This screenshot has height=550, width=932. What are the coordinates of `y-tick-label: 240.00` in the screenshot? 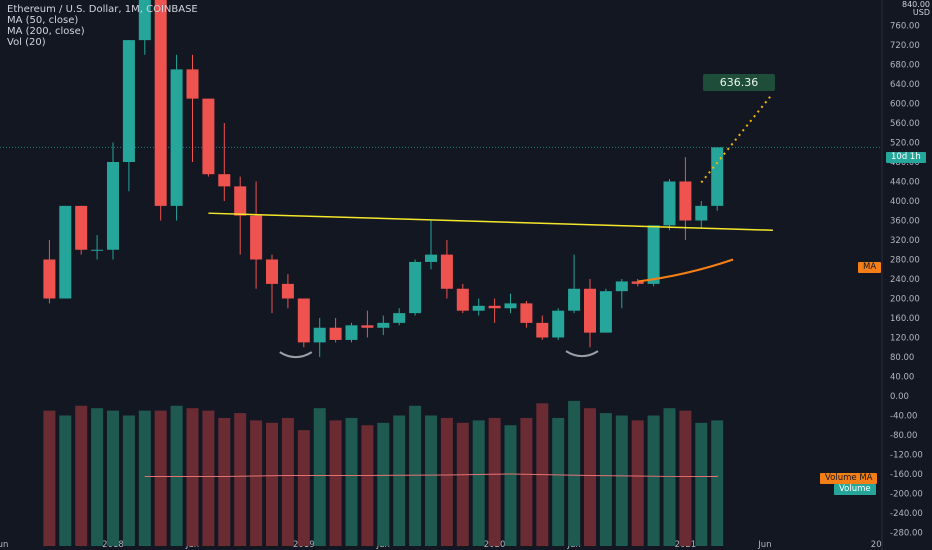 It's located at (905, 280).